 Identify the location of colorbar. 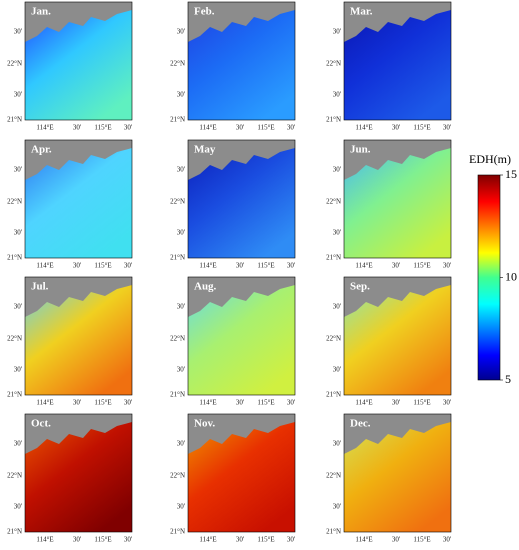
(489, 277).